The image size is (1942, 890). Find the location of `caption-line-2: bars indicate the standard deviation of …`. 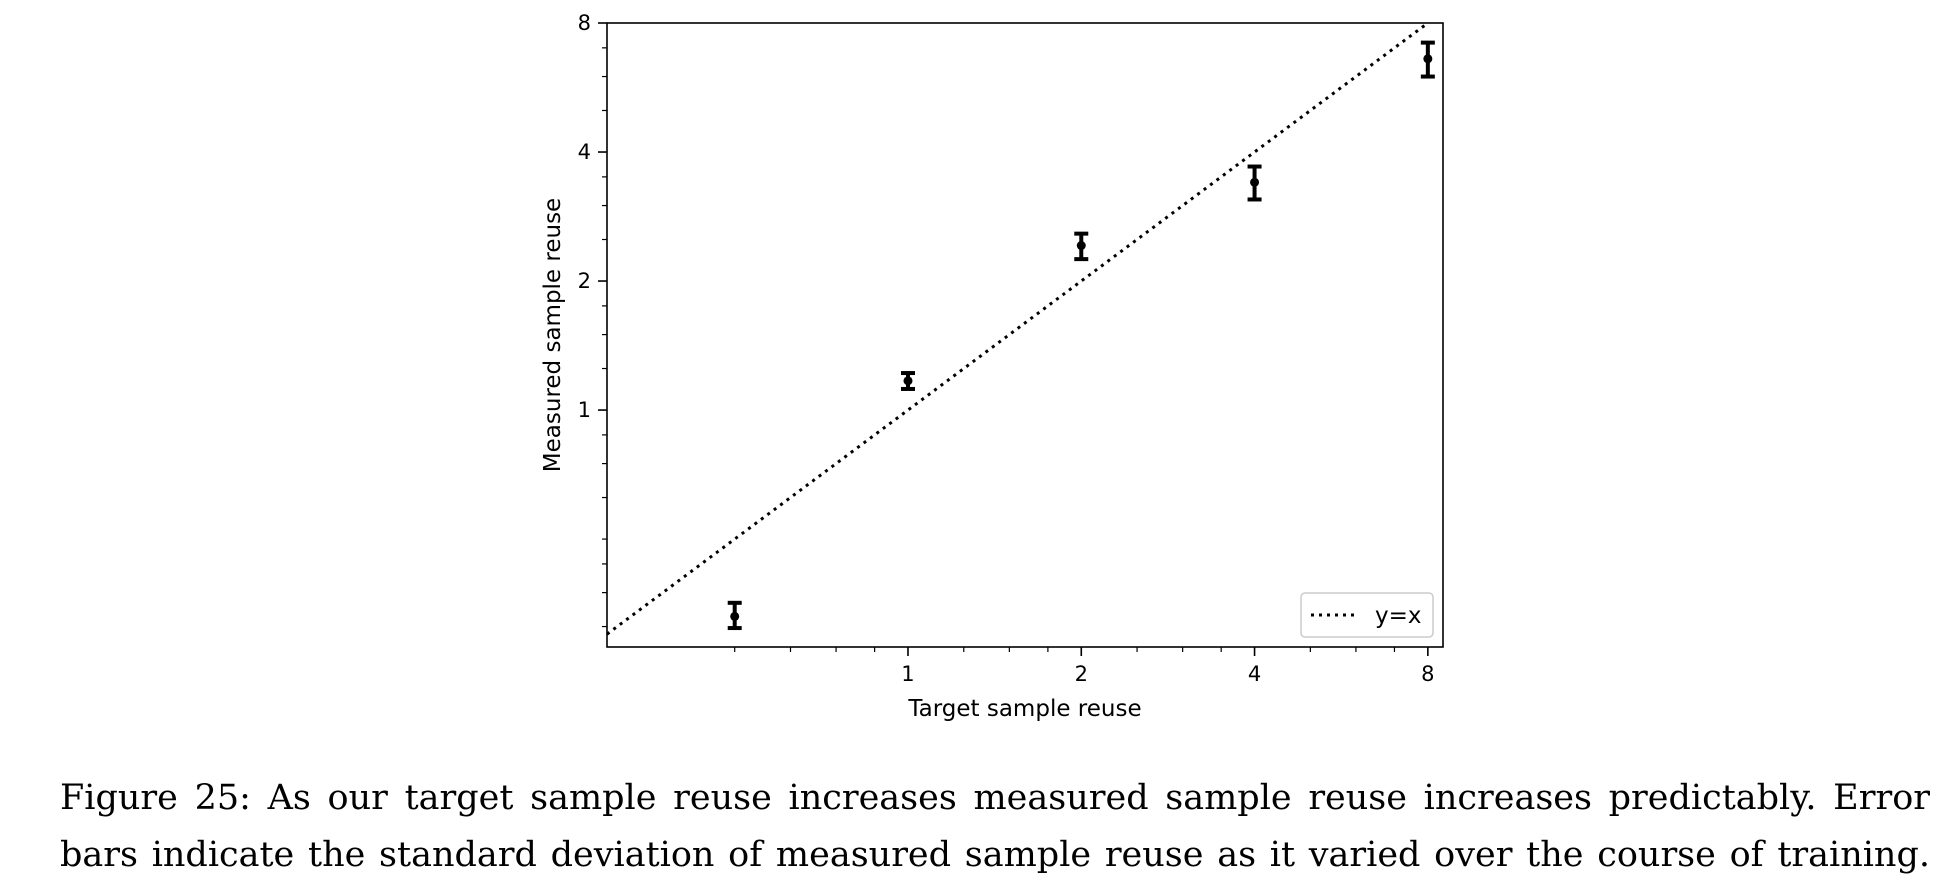

caption-line-2: bars indicate the standard deviation of … is located at coordinates (995, 855).